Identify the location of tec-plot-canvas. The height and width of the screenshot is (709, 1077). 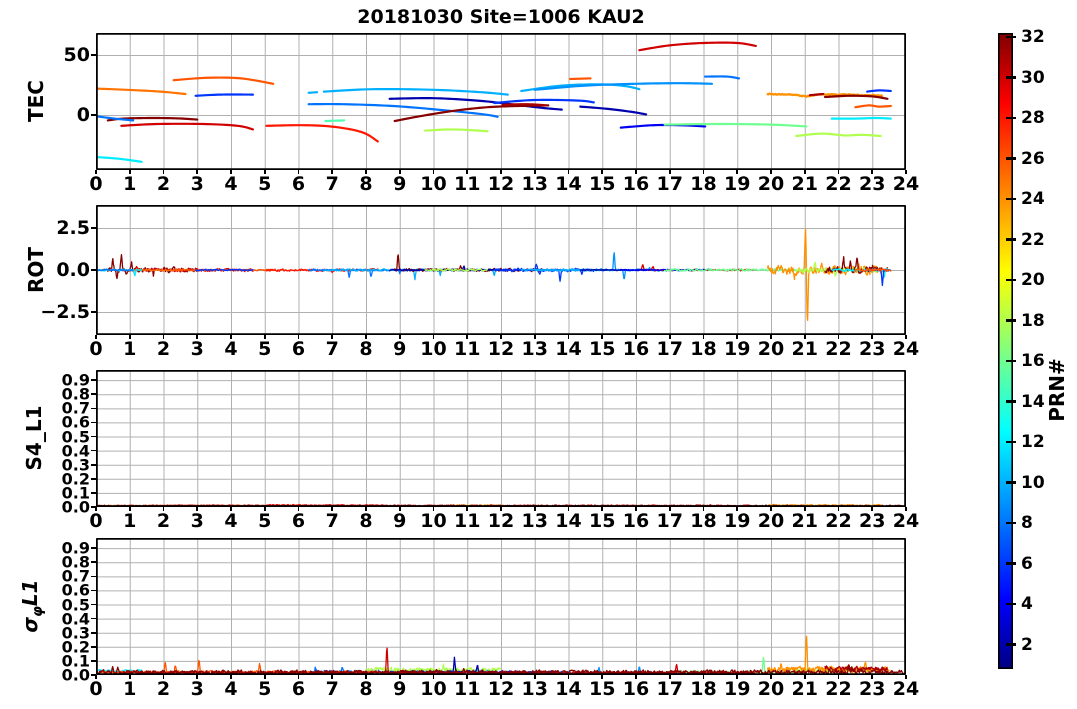
(501, 101).